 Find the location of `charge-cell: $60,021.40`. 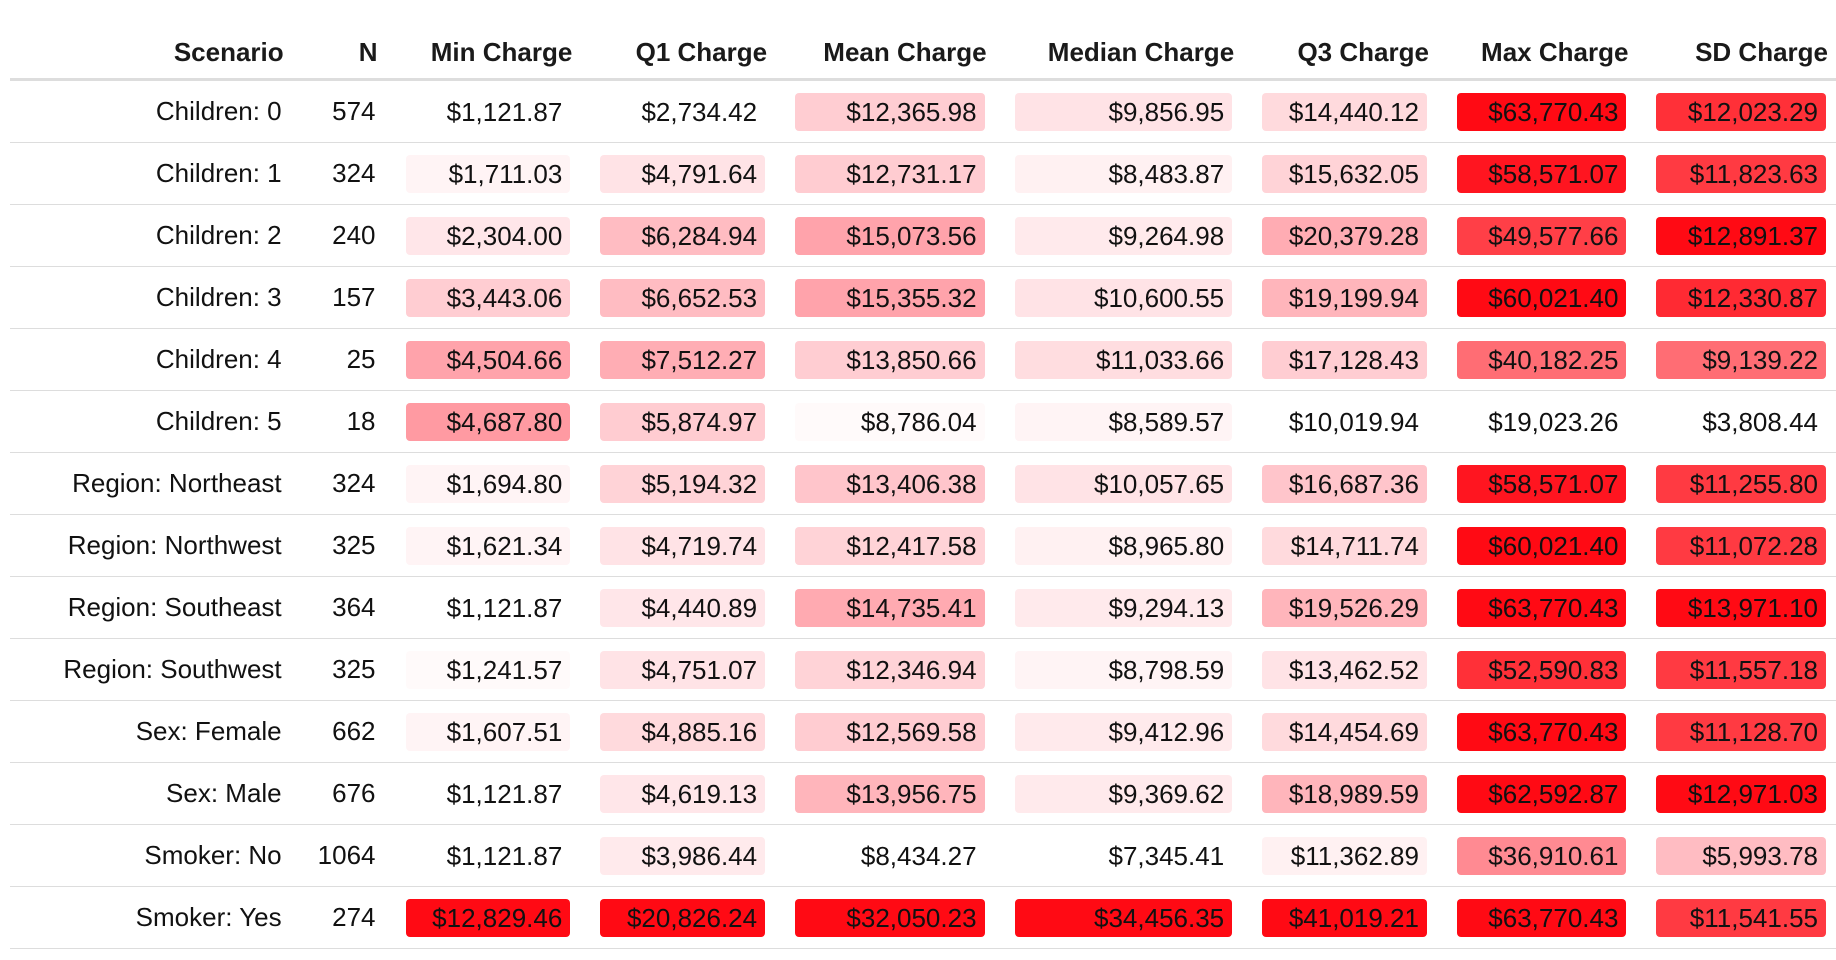

charge-cell: $60,021.40 is located at coordinates (1536, 545).